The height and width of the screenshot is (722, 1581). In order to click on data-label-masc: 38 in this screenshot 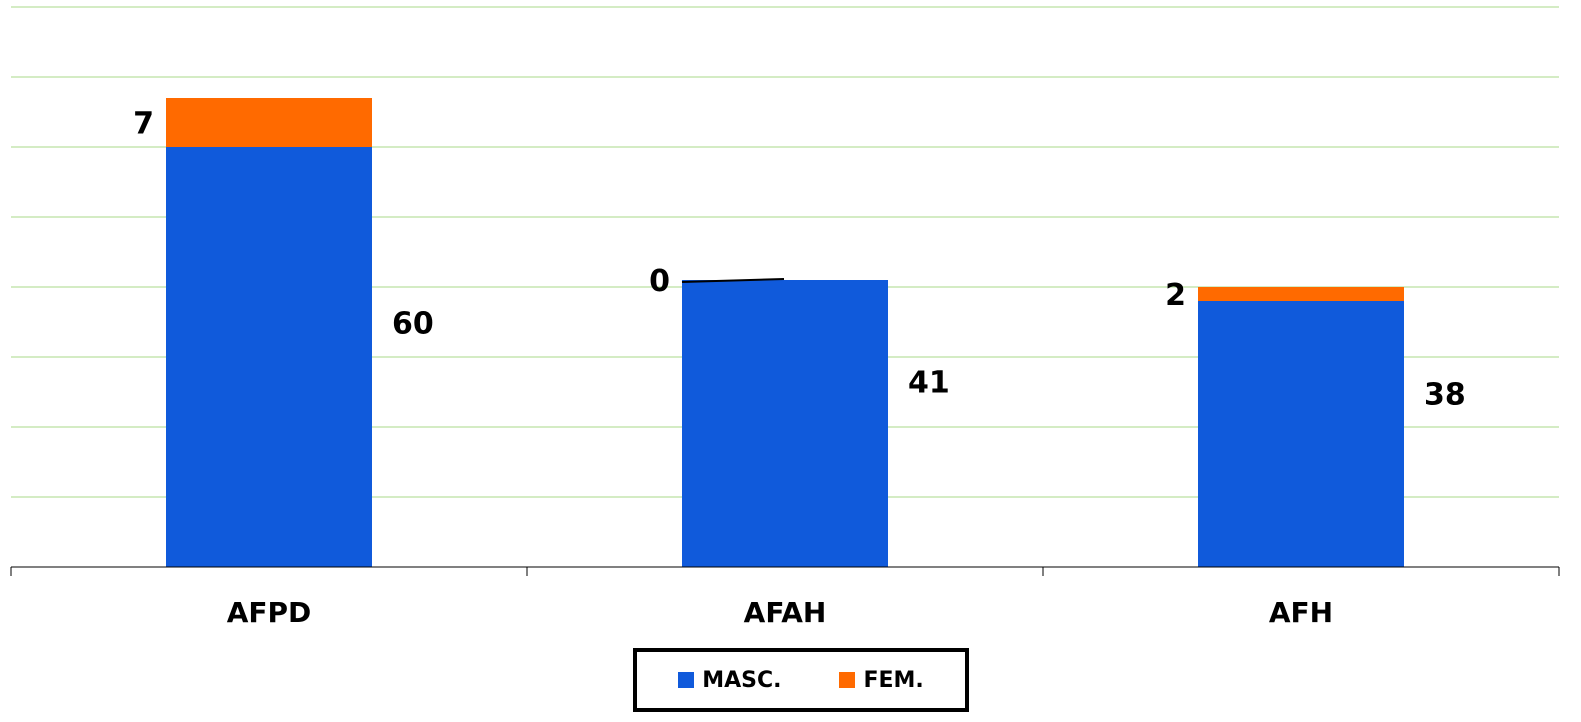, I will do `click(1445, 395)`.